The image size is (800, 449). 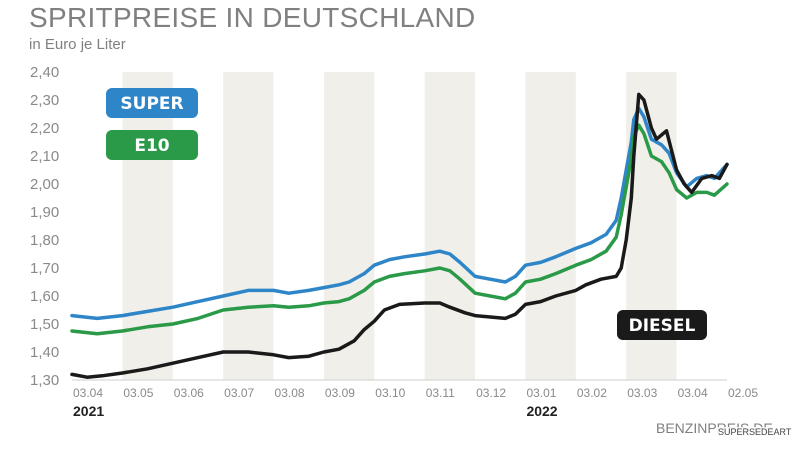 What do you see at coordinates (44, 72) in the screenshot?
I see `y-tick-label: 2,40` at bounding box center [44, 72].